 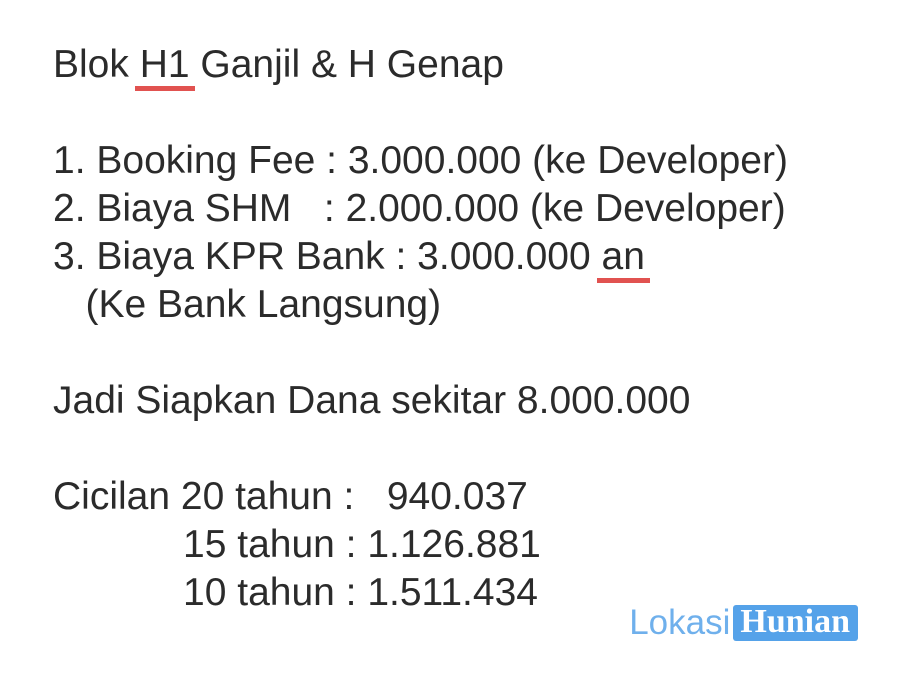 What do you see at coordinates (164, 67) in the screenshot?
I see `title-underlined-word: H1` at bounding box center [164, 67].